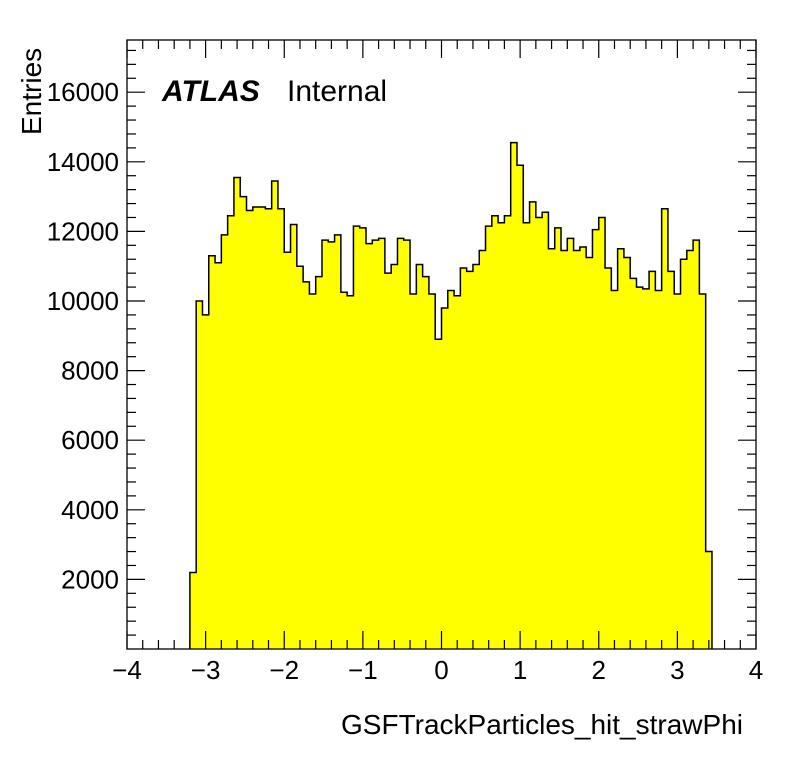 The image size is (796, 777). What do you see at coordinates (83, 92) in the screenshot?
I see `y-tick-label: 16000` at bounding box center [83, 92].